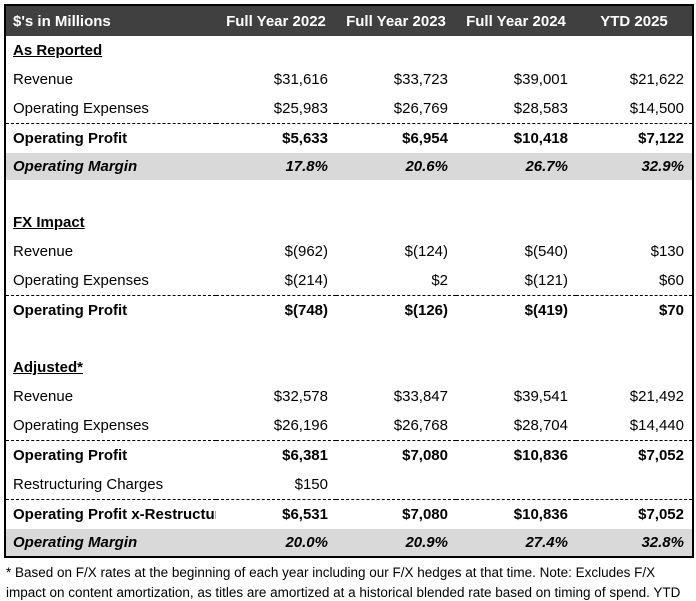  What do you see at coordinates (276, 20) in the screenshot?
I see `column-header-fy2022: Full Year 2022` at bounding box center [276, 20].